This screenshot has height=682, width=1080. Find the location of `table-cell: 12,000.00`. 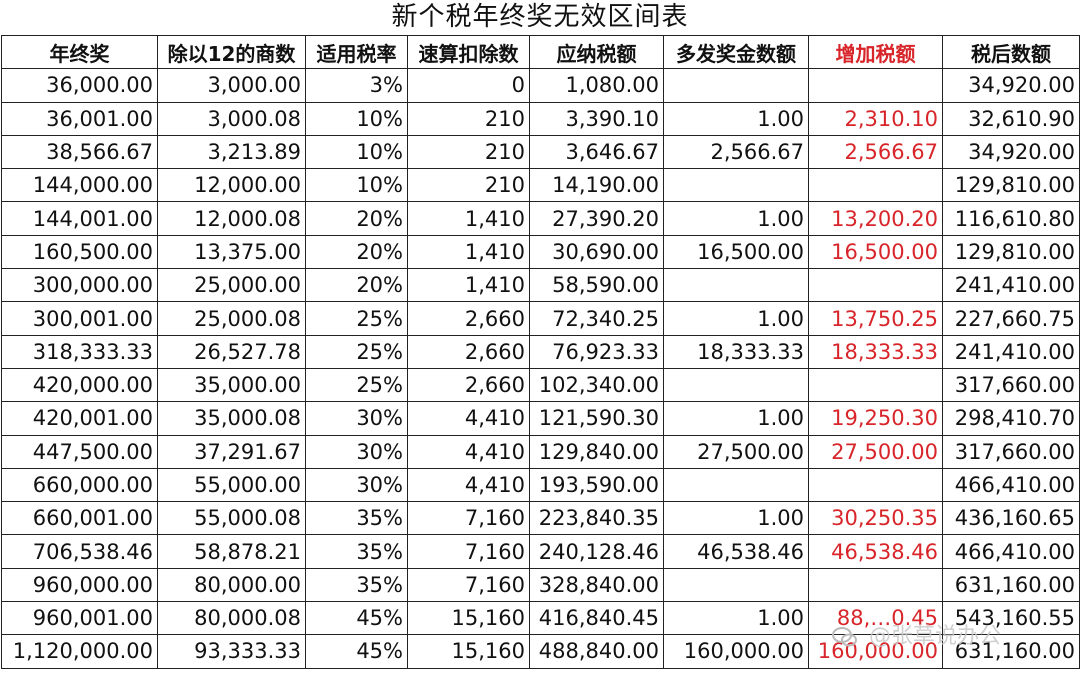

table-cell: 12,000.00 is located at coordinates (231, 185).